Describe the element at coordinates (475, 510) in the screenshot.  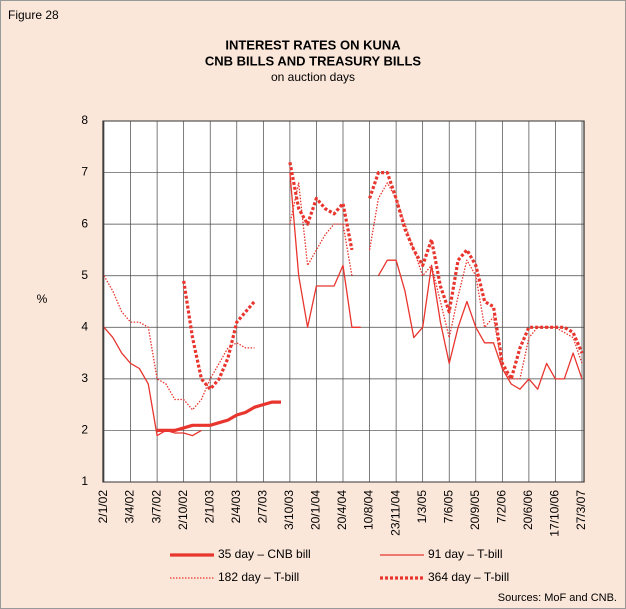
I see `x-tick-label: 20/9/05` at that location.